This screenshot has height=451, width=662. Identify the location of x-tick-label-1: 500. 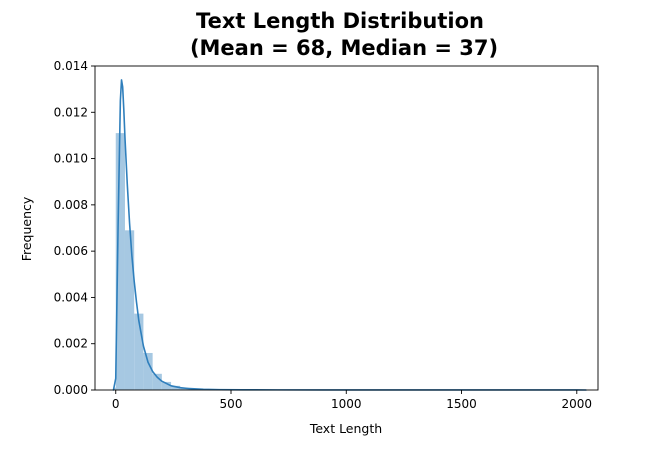
(231, 404).